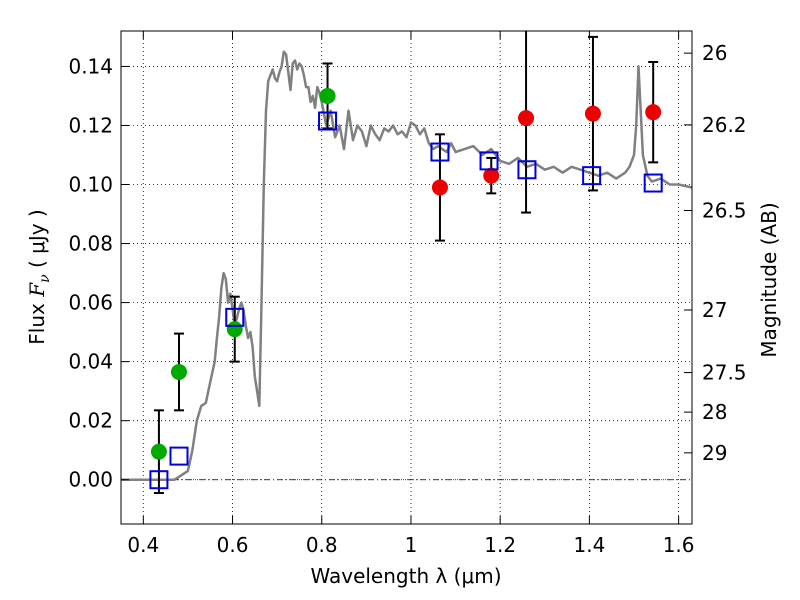 This screenshot has height=600, width=800. What do you see at coordinates (714, 53) in the screenshot?
I see `y2-tick-label: 26` at bounding box center [714, 53].